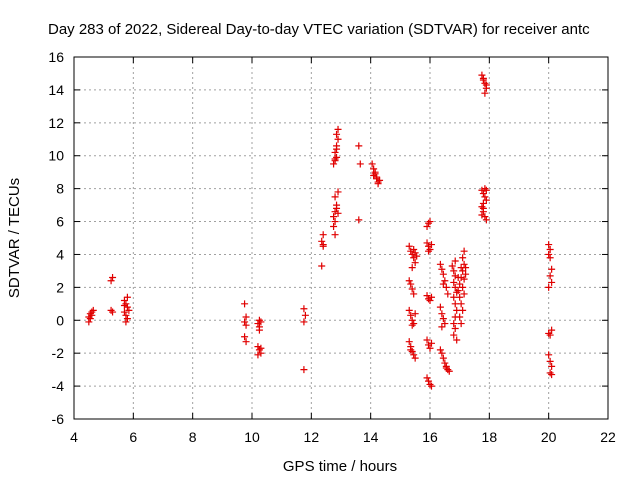 Image resolution: width=640 pixels, height=480 pixels. Describe the element at coordinates (430, 437) in the screenshot. I see `x-tick-label: 16` at that location.